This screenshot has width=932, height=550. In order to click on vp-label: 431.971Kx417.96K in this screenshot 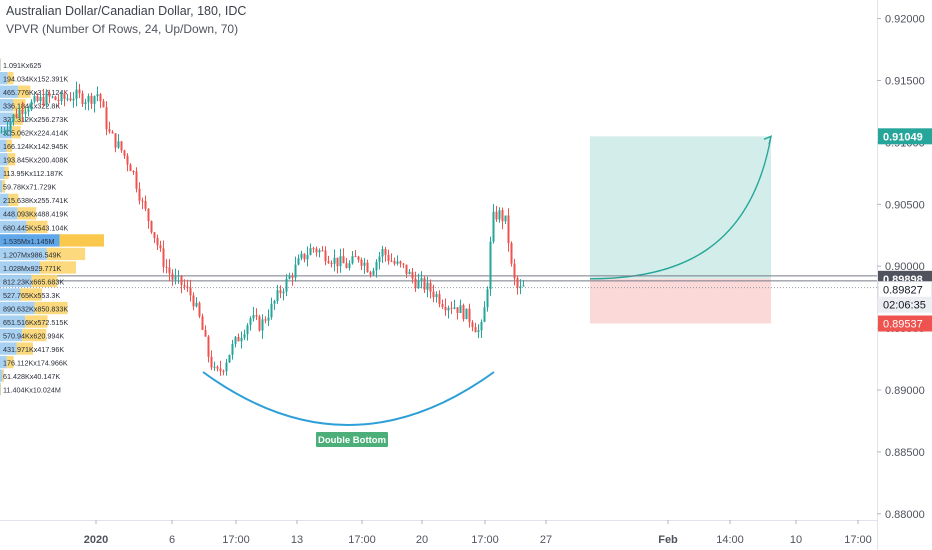, I will do `click(33, 349)`.